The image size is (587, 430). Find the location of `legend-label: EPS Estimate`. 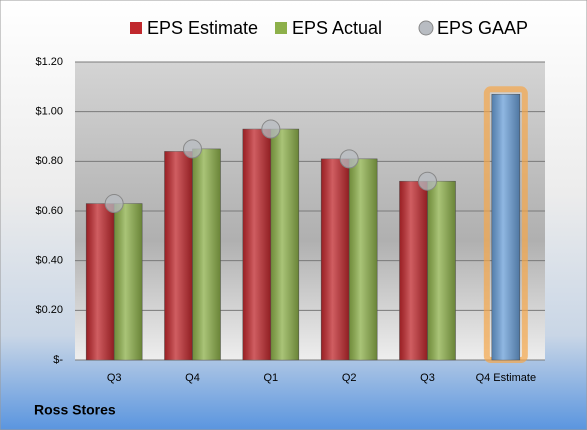

legend-label: EPS Estimate is located at coordinates (202, 28).